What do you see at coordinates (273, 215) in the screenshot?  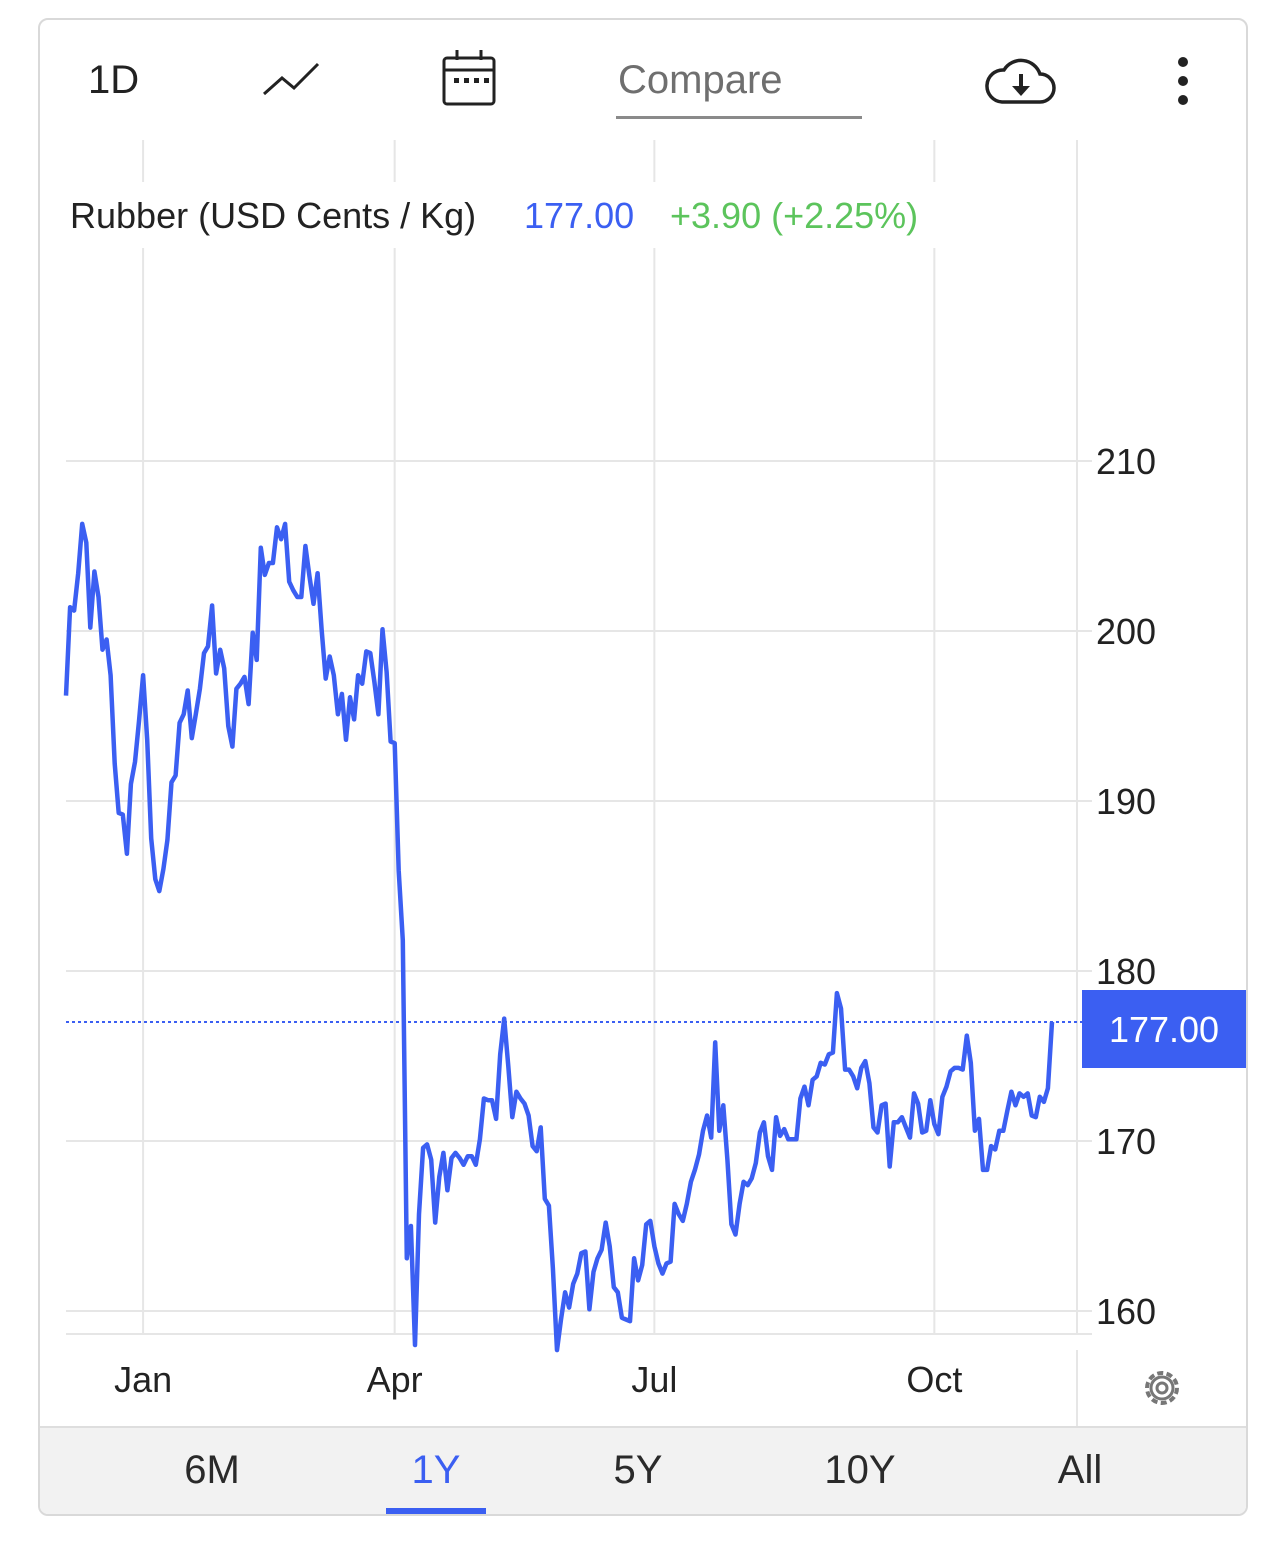 I see `legend-series-name: Rubber (USD Cents / Kg)` at bounding box center [273, 215].